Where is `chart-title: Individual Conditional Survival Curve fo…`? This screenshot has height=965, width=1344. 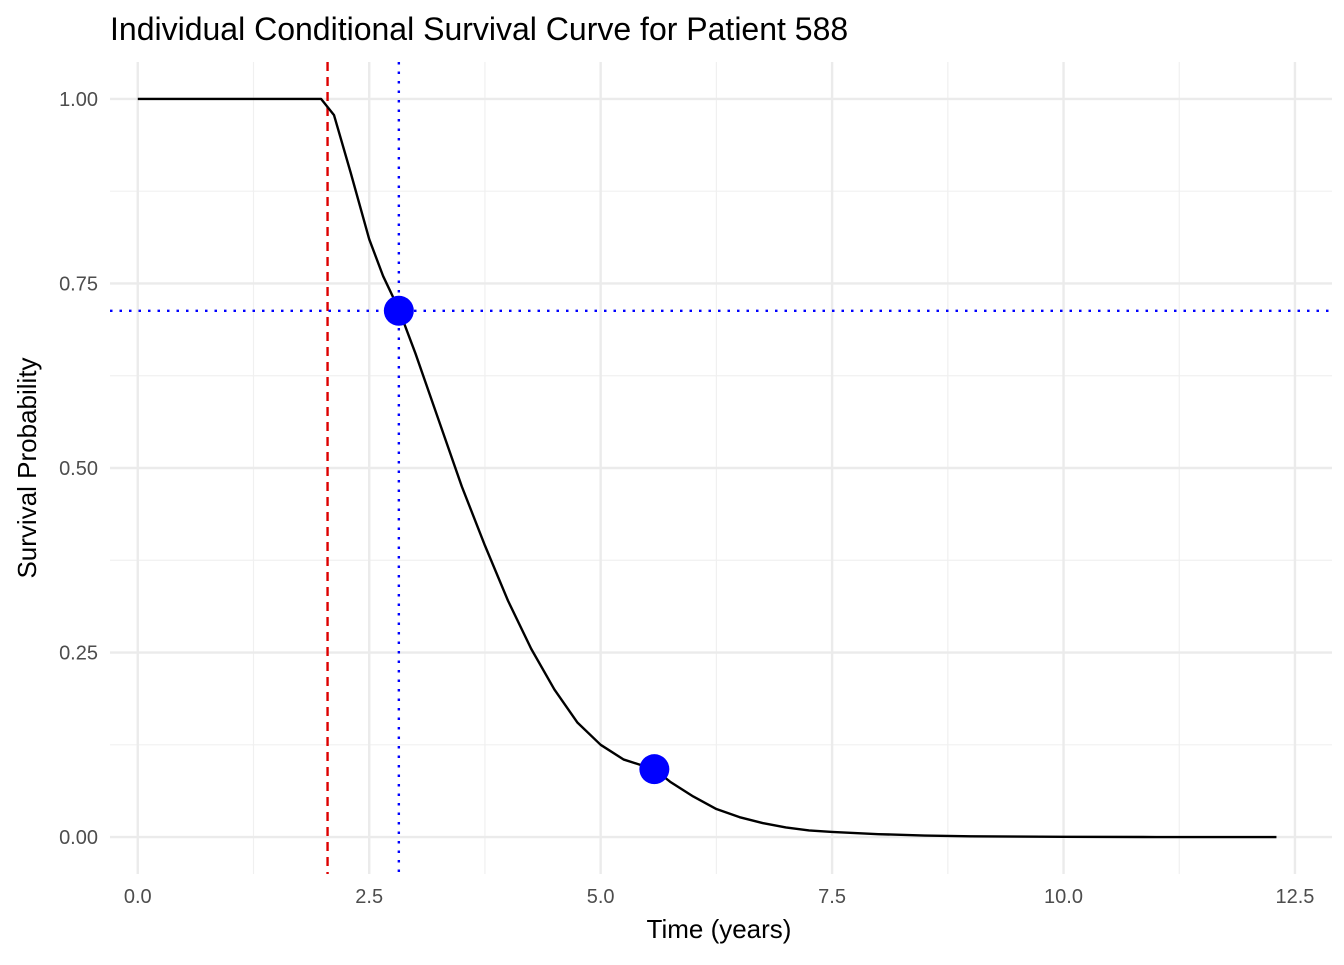
chart-title: Individual Conditional Survival Curve fo… is located at coordinates (479, 29).